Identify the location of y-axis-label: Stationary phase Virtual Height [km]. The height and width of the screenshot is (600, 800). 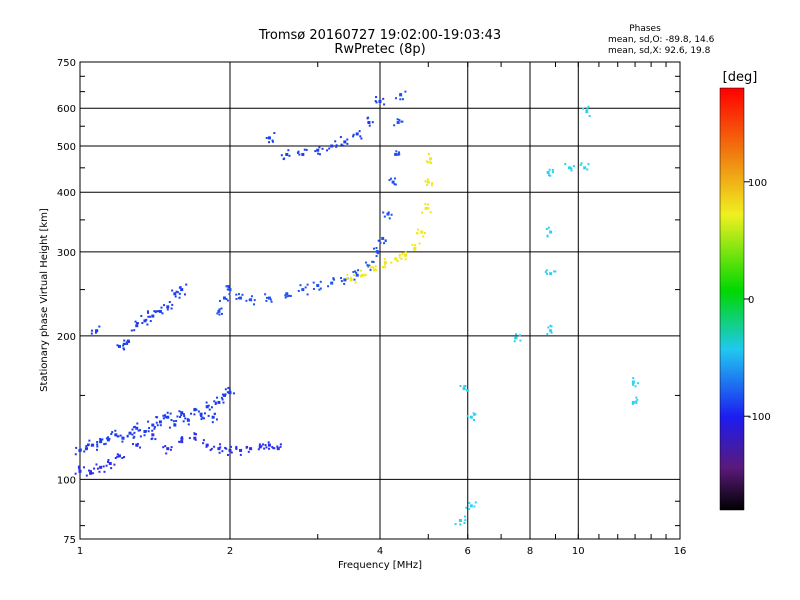
(44, 300).